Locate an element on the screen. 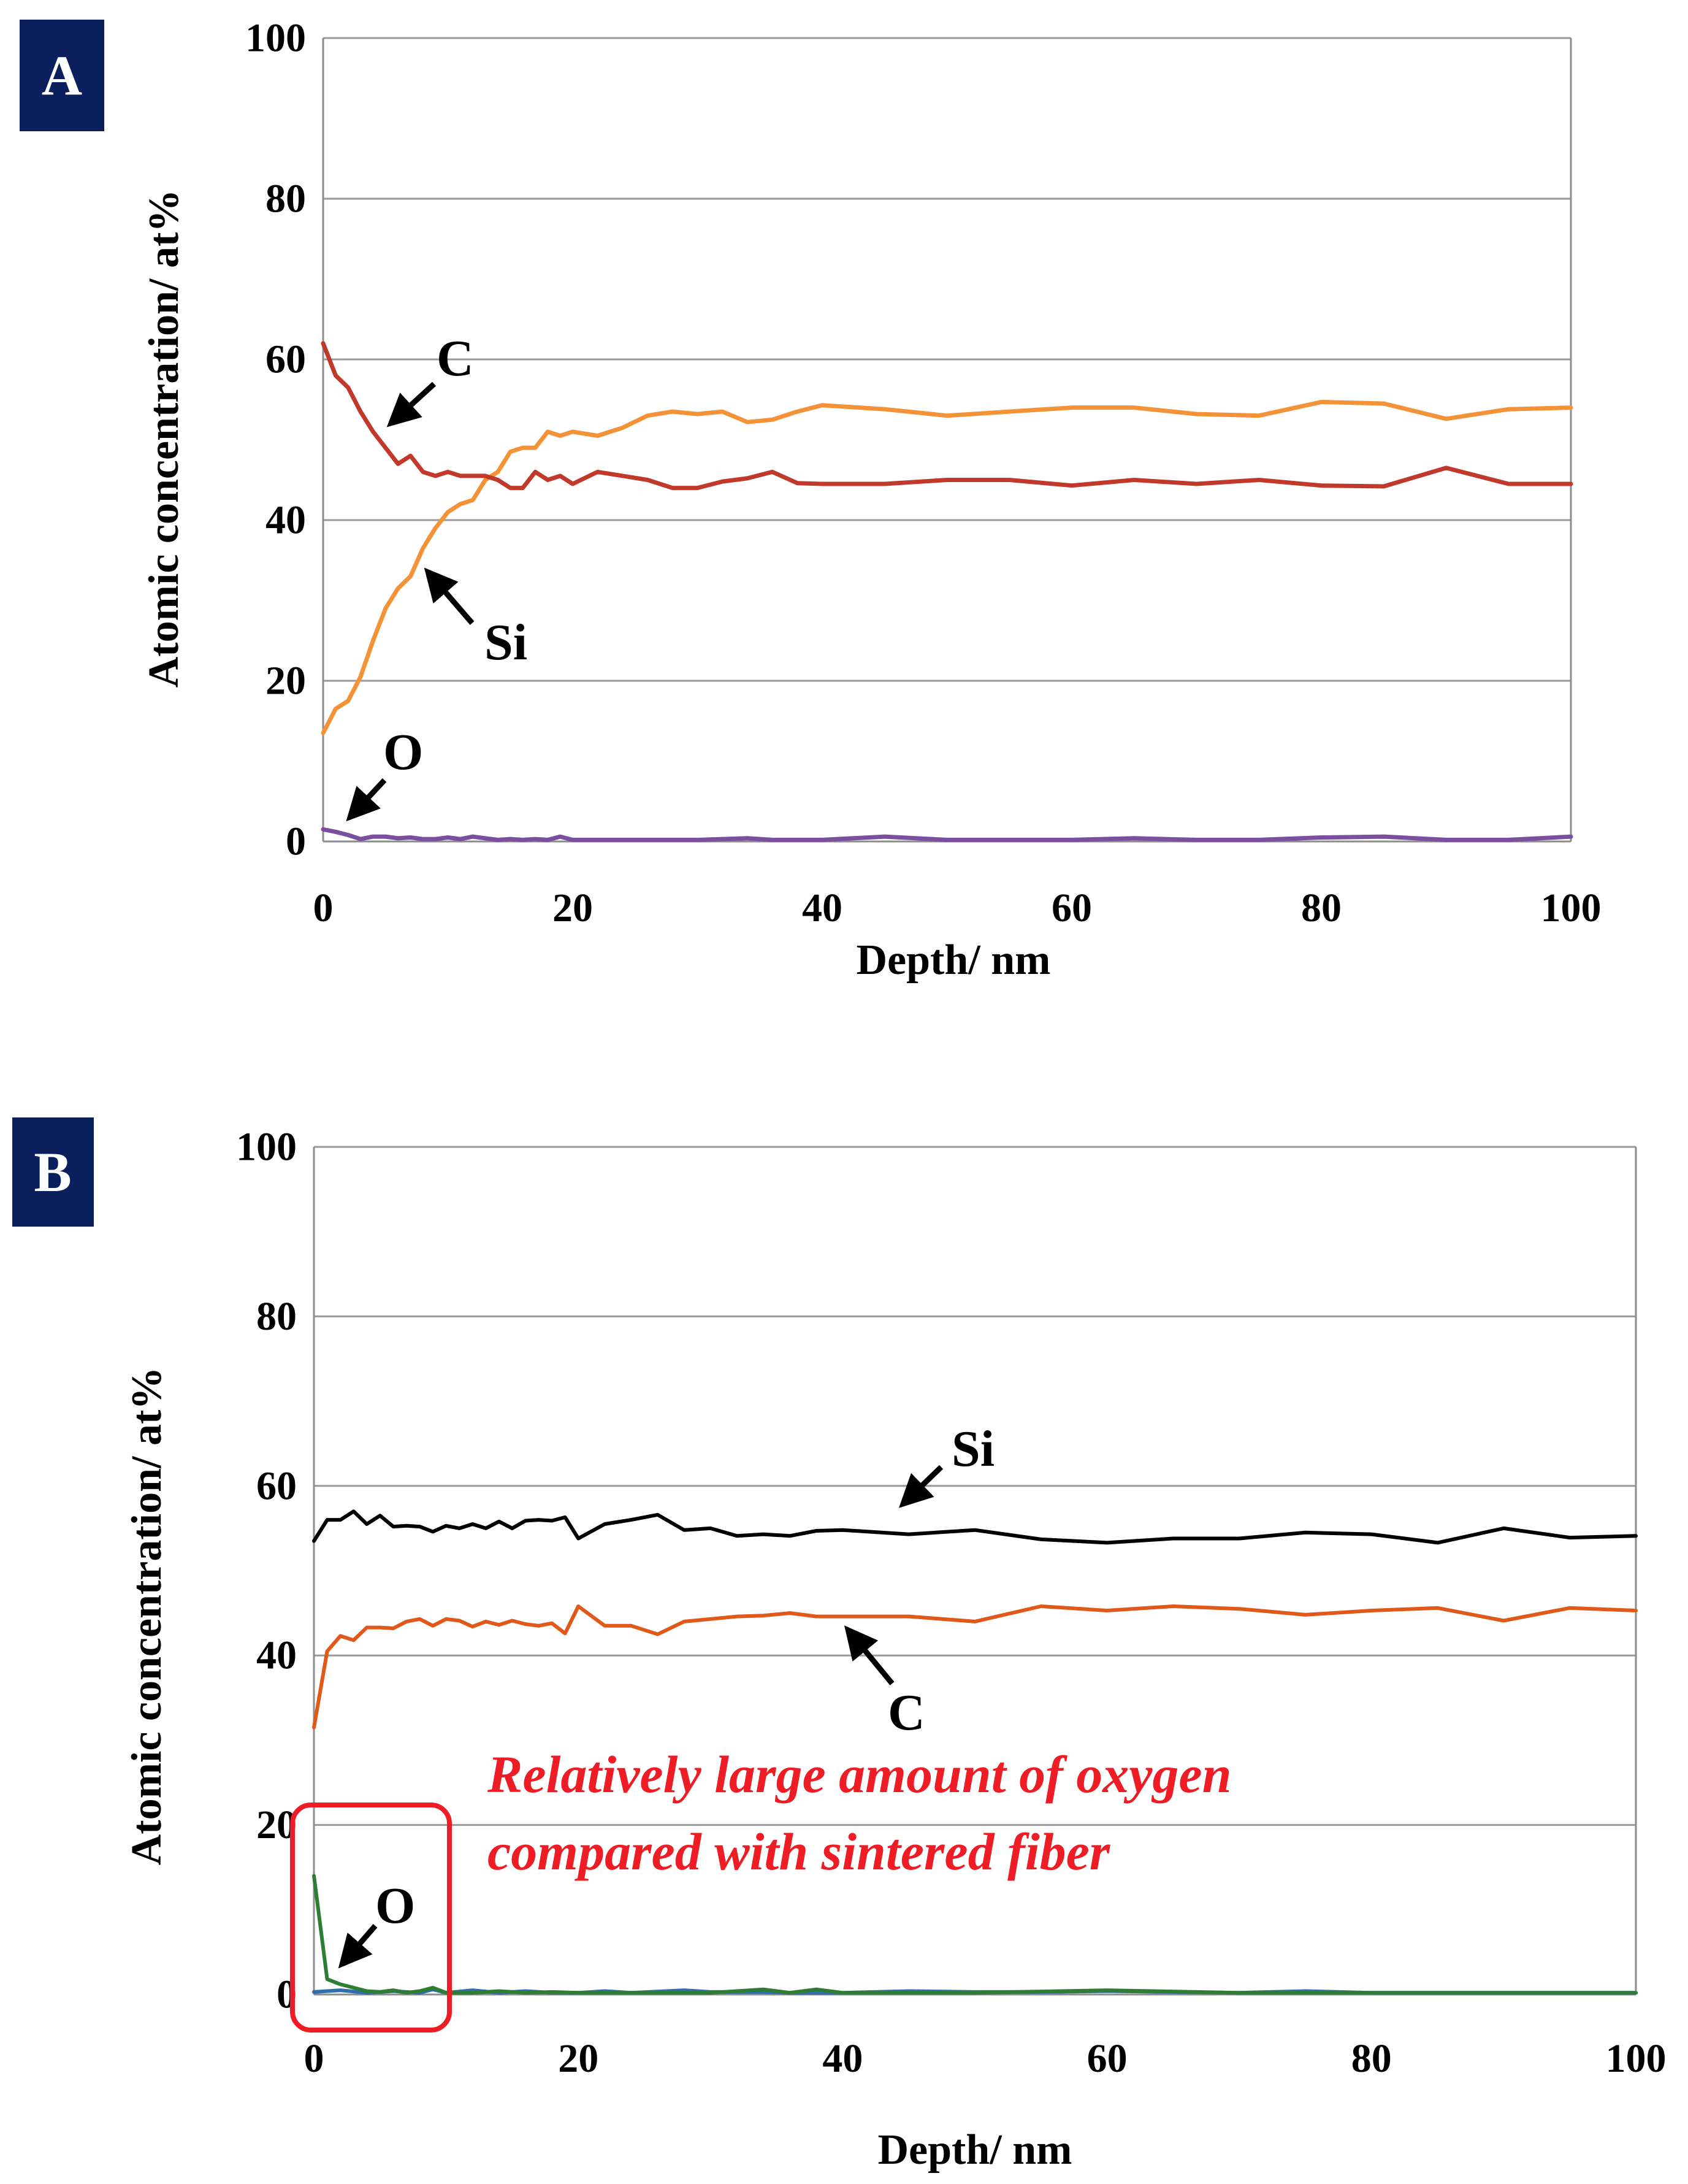 This screenshot has height=2184, width=1688. panel-b-x-tick-label: 60 is located at coordinates (1107, 2058).